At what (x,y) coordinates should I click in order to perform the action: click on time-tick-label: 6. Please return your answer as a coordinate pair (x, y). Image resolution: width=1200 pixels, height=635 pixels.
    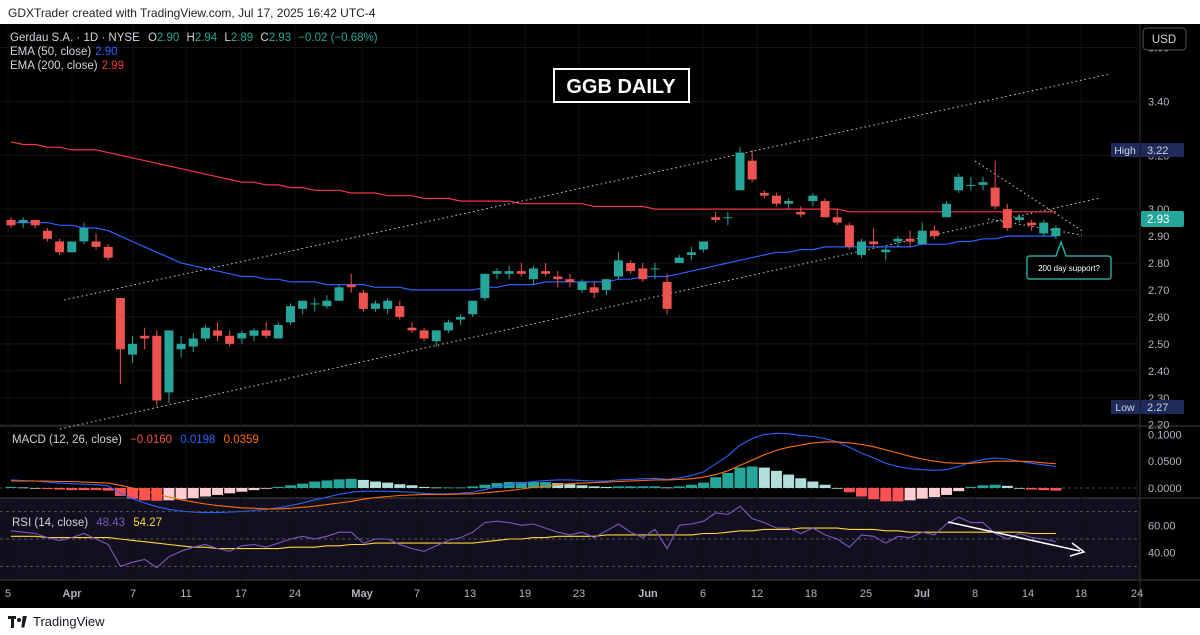
    Looking at the image, I should click on (703, 594).